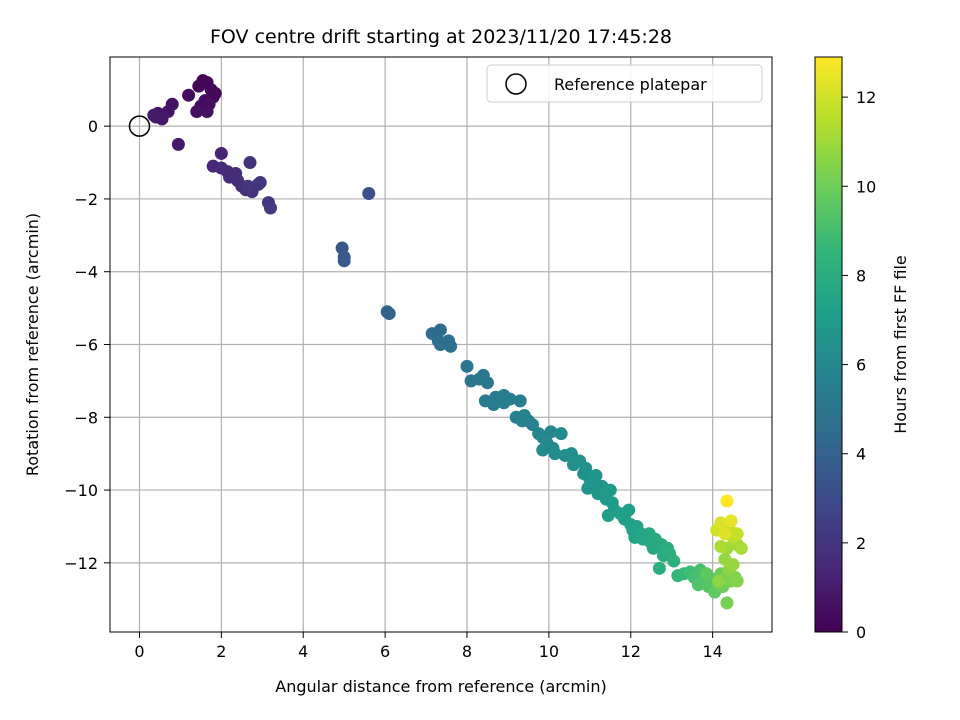 This screenshot has height=720, width=960. I want to click on colorbar-tick-label: 8, so click(861, 275).